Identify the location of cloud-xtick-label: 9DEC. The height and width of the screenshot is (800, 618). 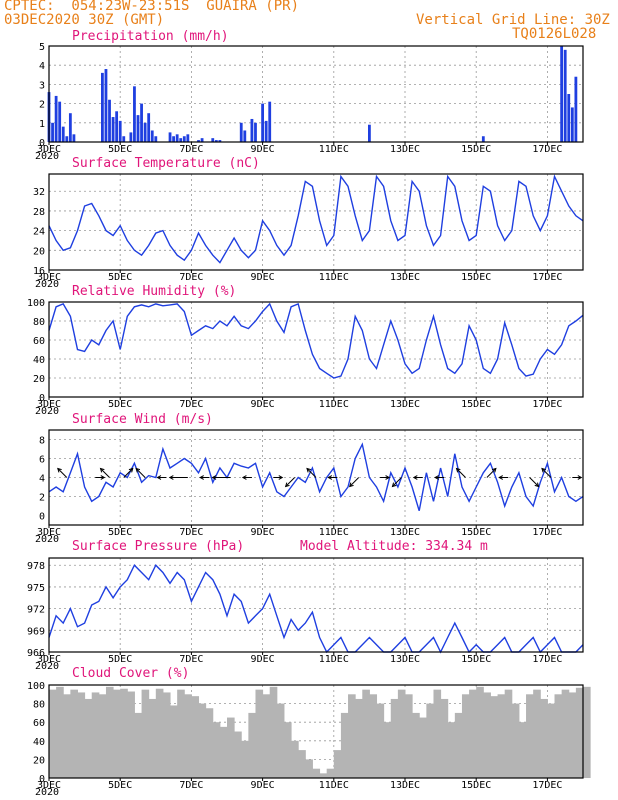
(263, 785).